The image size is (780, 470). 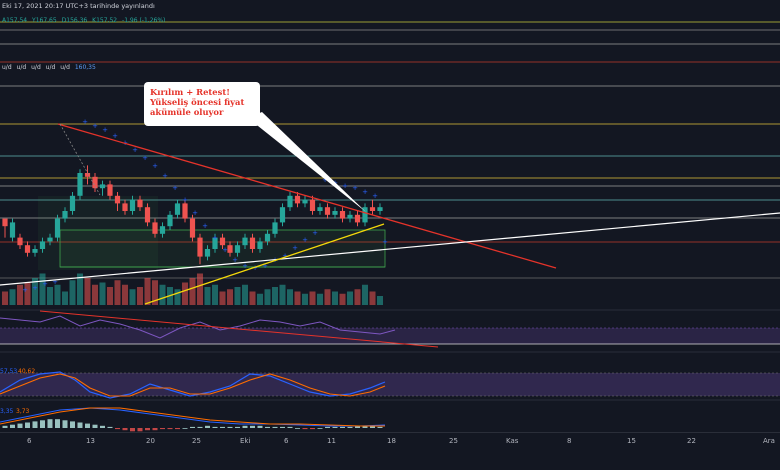 I want to click on time-axis-label: 22, so click(x=691, y=441).